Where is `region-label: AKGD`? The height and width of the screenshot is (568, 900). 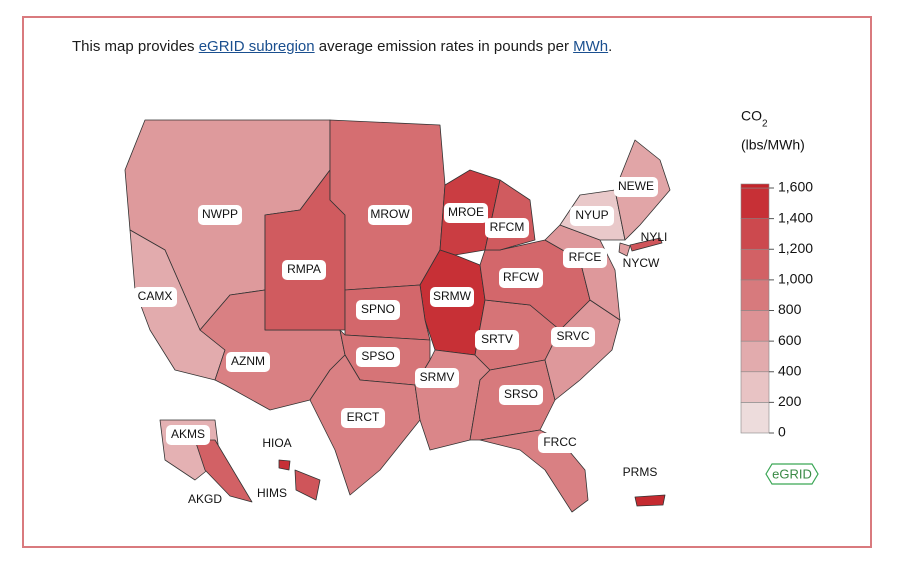 region-label: AKGD is located at coordinates (205, 499).